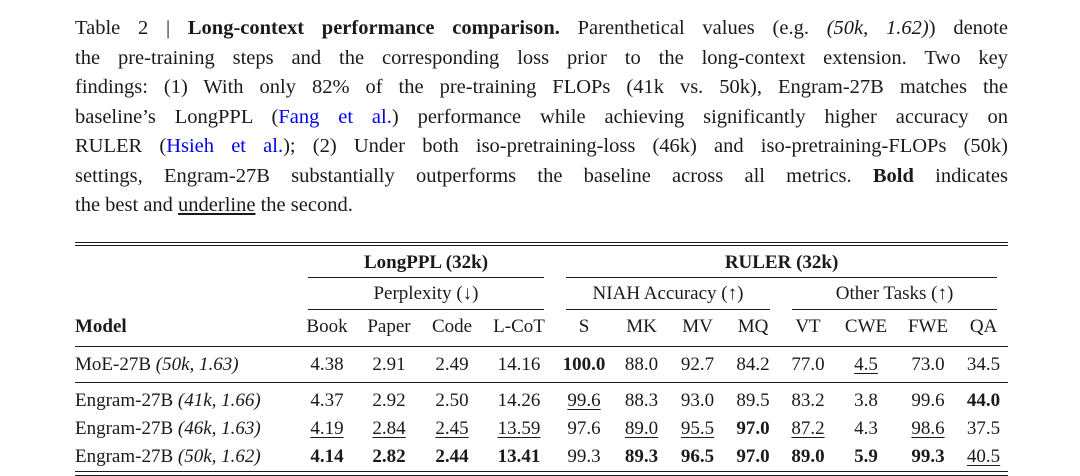 The image size is (1080, 476). What do you see at coordinates (389, 429) in the screenshot?
I see `metric-cell: 2.84` at bounding box center [389, 429].